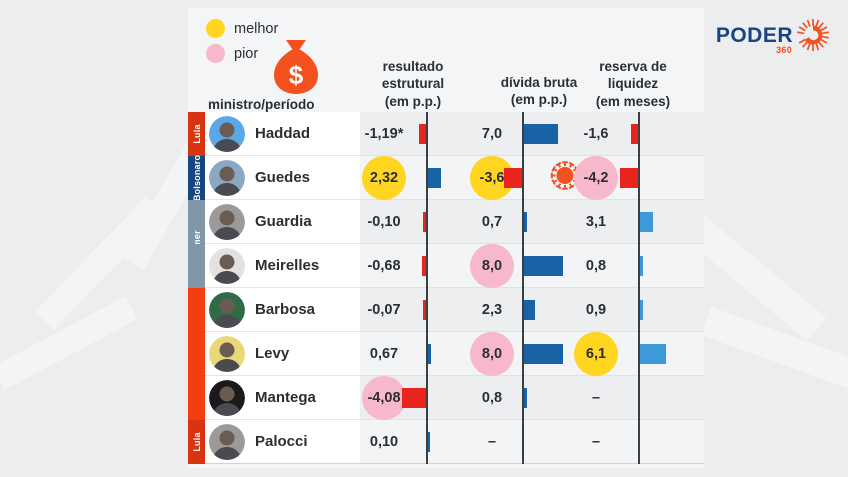 This screenshot has width=848, height=477. I want to click on metric-value-c1: -0,10, so click(384, 222).